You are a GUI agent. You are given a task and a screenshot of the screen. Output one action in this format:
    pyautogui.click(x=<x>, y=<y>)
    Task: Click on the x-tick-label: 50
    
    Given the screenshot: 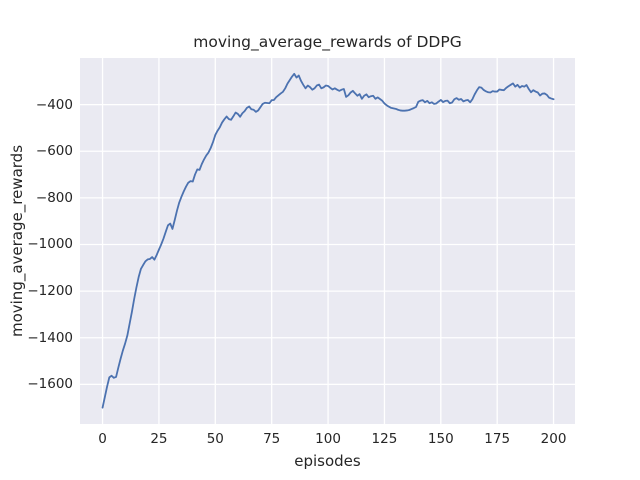 What is the action you would take?
    pyautogui.click(x=215, y=439)
    